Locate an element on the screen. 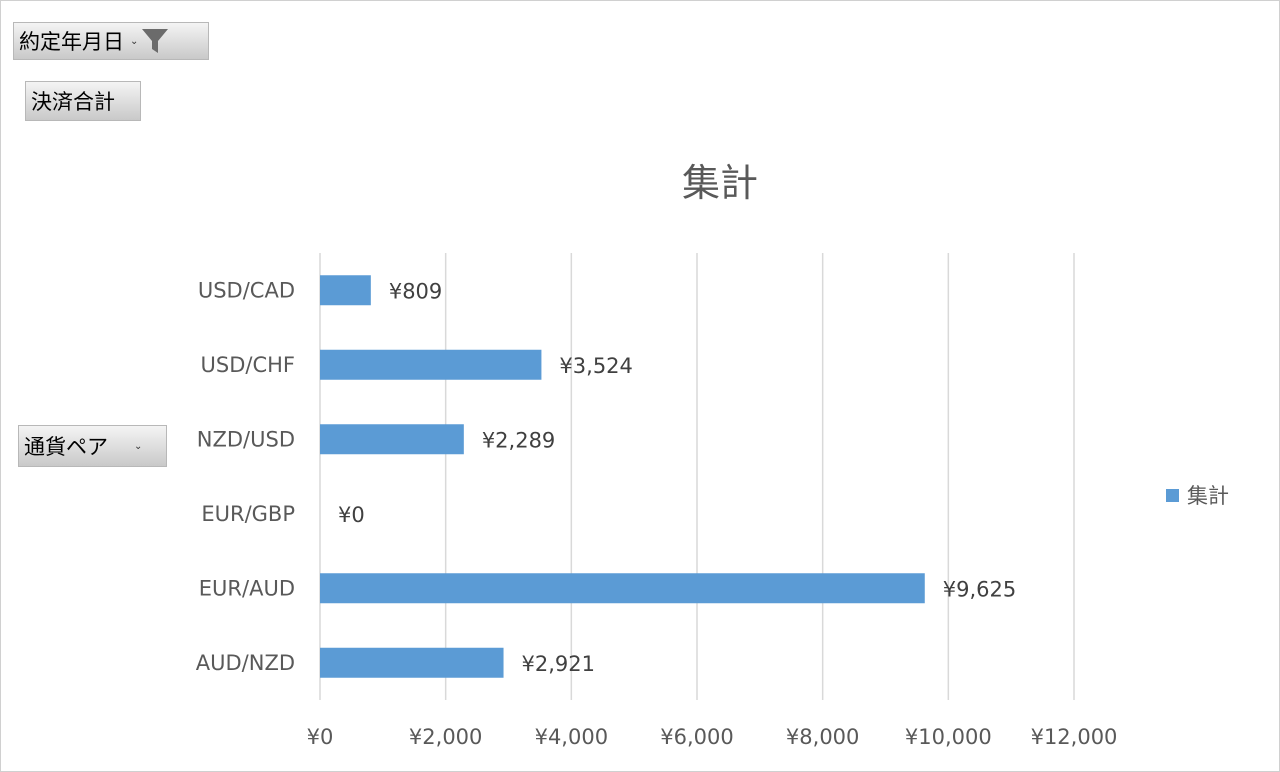  x-tick-label: ¥12,000 is located at coordinates (1074, 737).